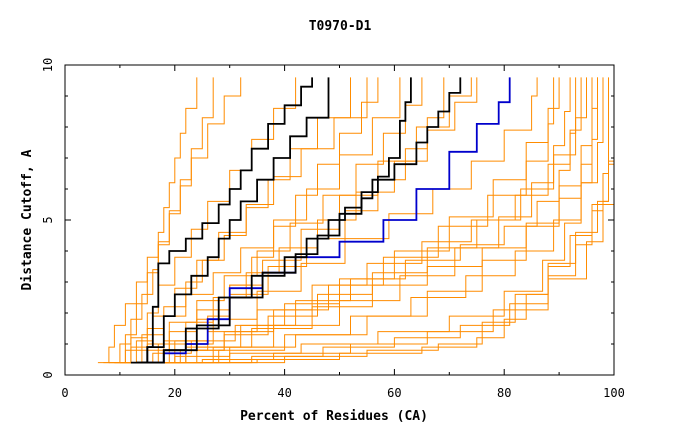  Describe the element at coordinates (504, 393) in the screenshot. I see `x-tick-label-80: 80` at that location.